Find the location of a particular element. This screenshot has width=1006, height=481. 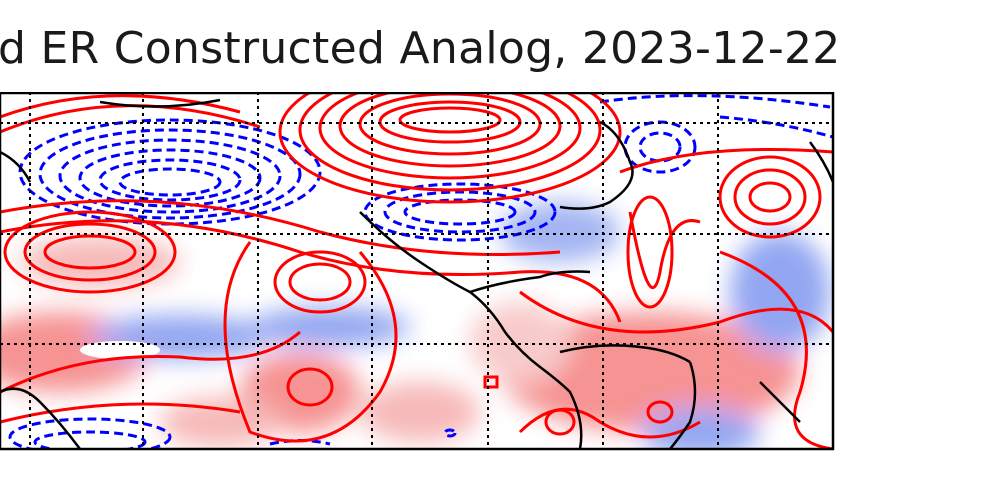

figure-title: d ER Constructed Analog, 2023-12-22 is located at coordinates (503, 49).